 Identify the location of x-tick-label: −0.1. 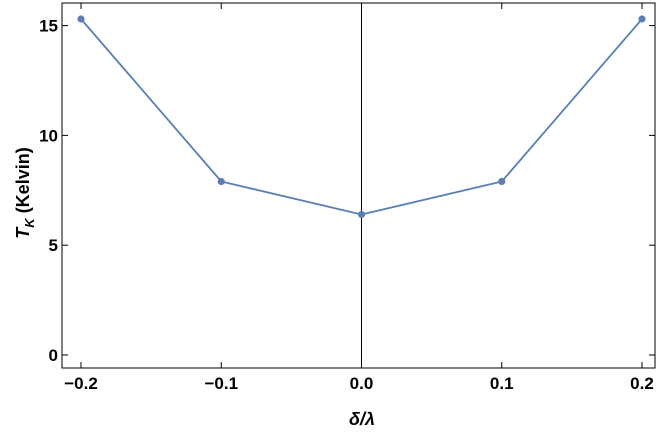
(221, 383).